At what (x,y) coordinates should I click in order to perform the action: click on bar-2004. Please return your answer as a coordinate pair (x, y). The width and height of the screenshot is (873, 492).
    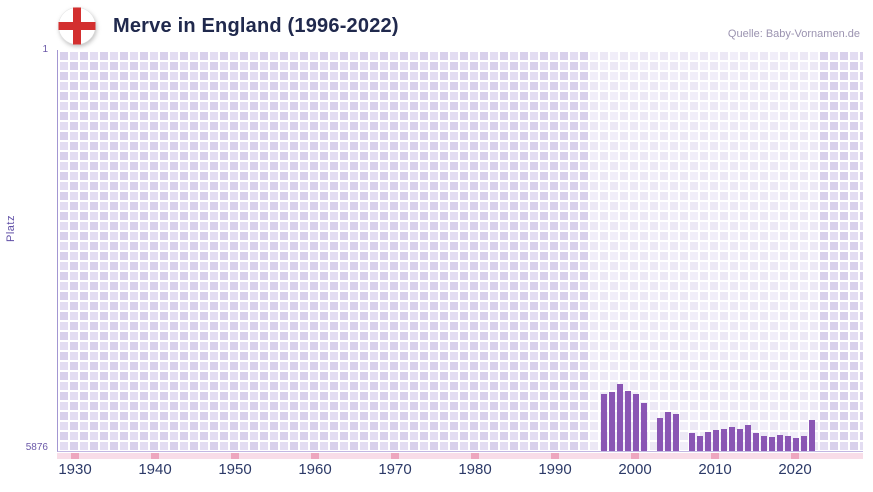
    Looking at the image, I should click on (668, 431).